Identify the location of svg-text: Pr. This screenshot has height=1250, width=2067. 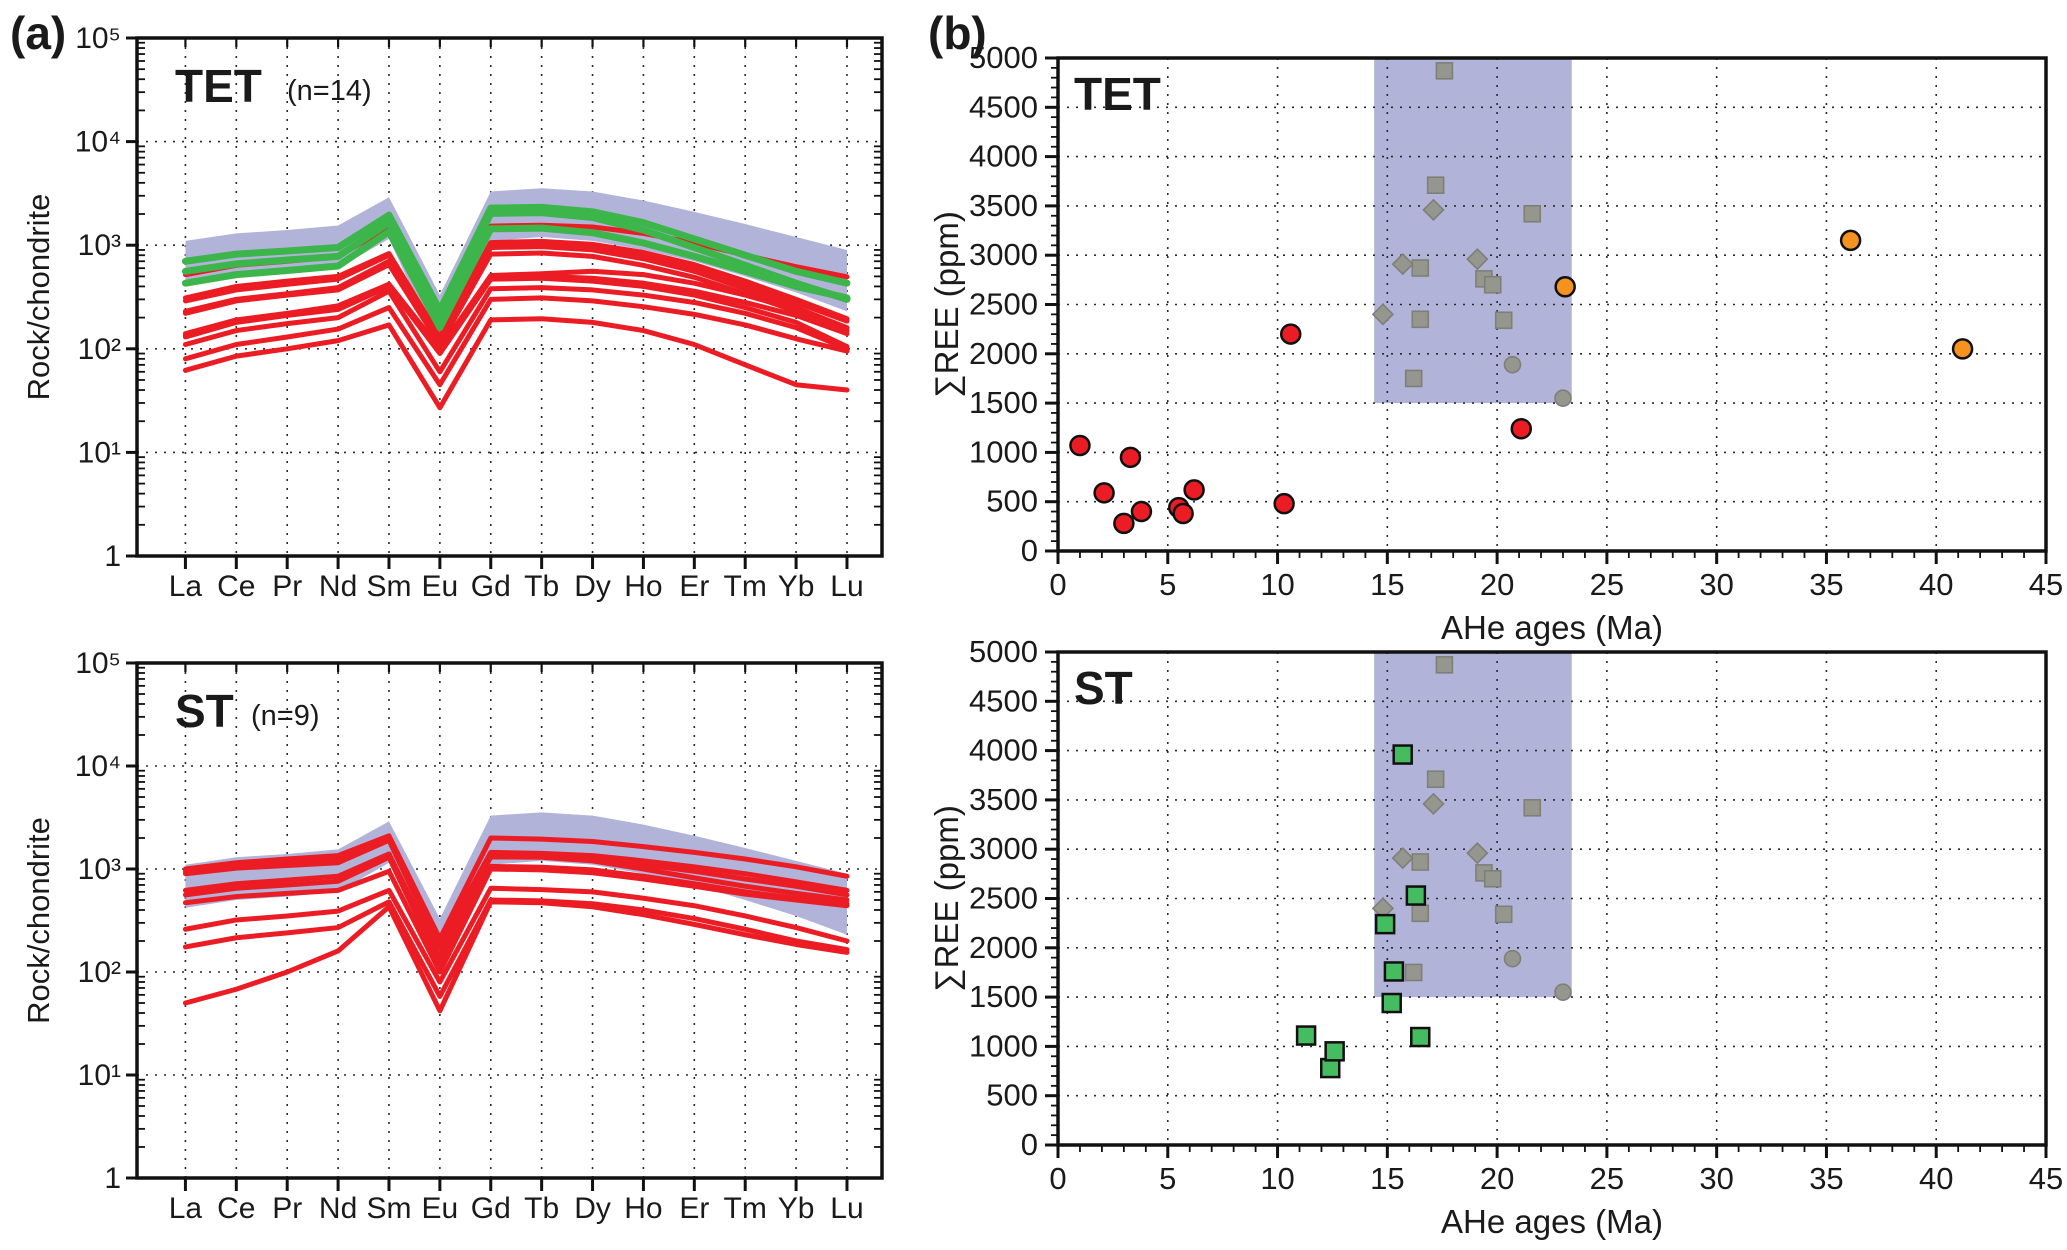
(287, 586).